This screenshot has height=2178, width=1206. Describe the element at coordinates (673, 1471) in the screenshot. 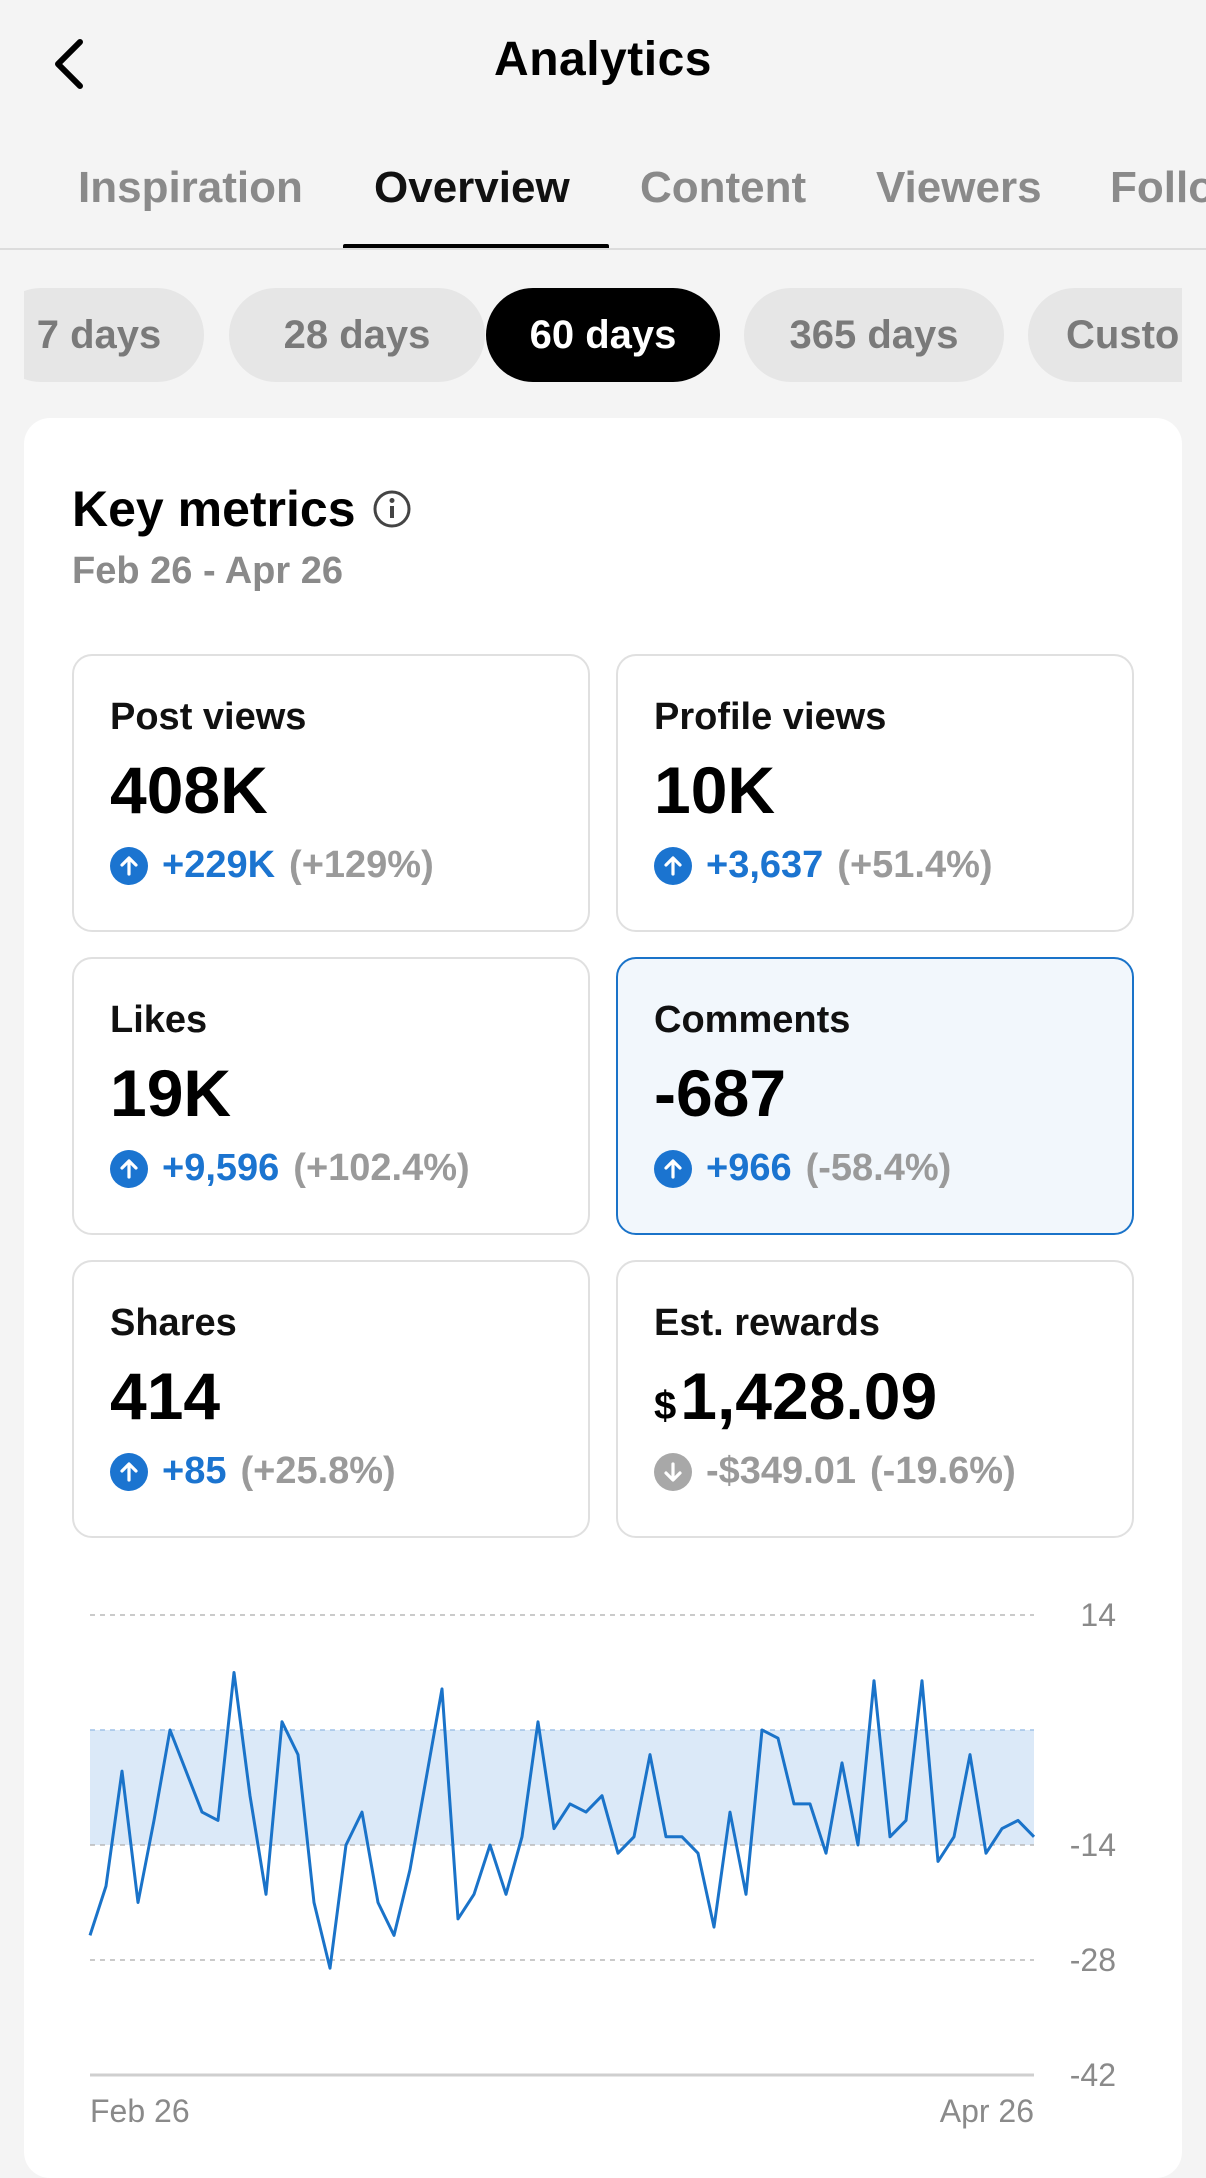

I see `arrow-down-icon` at that location.